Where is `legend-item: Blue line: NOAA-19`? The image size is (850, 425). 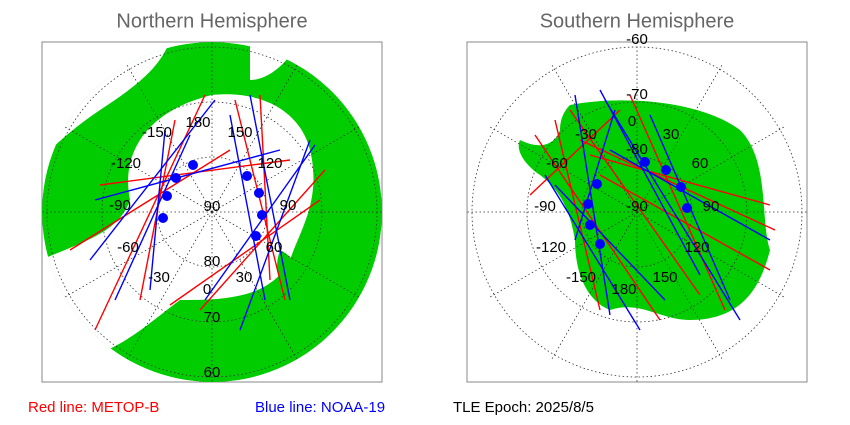
legend-item: Blue line: NOAA-19 is located at coordinates (320, 407).